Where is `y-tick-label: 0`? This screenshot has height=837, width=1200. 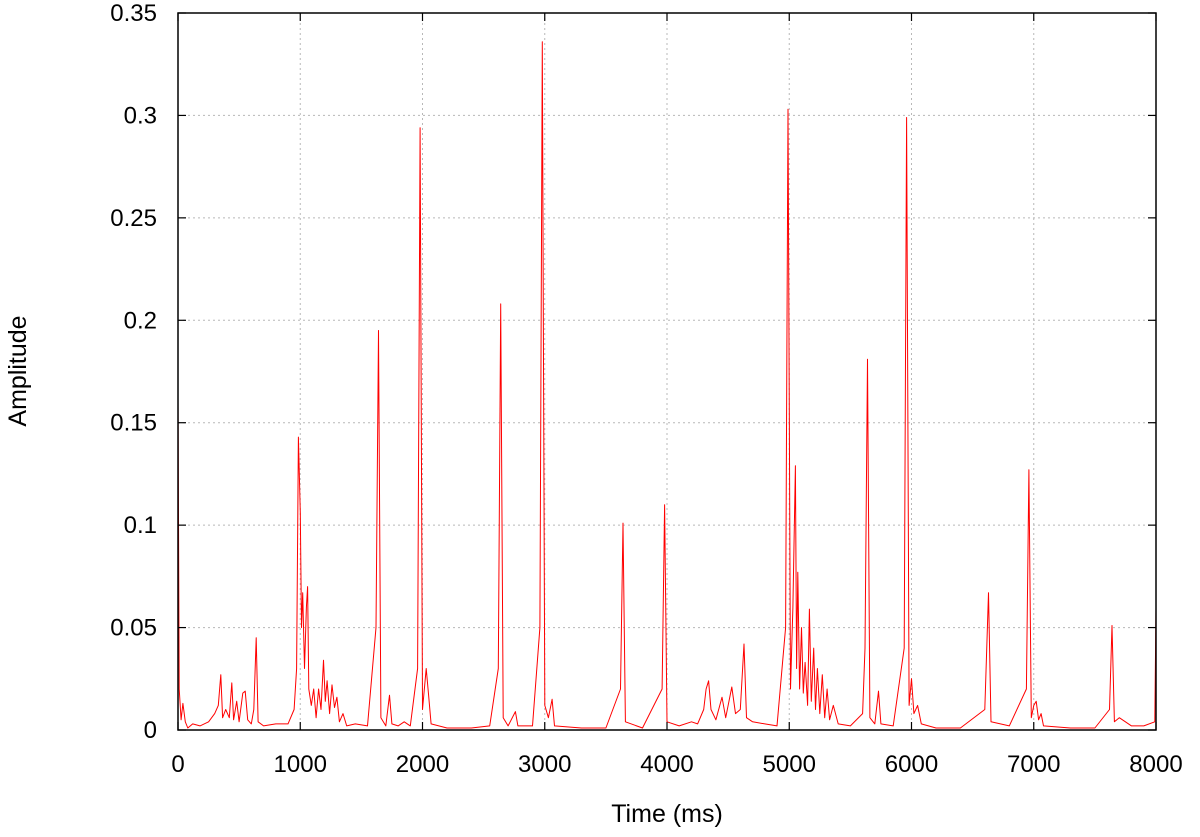
y-tick-label: 0 is located at coordinates (150, 730).